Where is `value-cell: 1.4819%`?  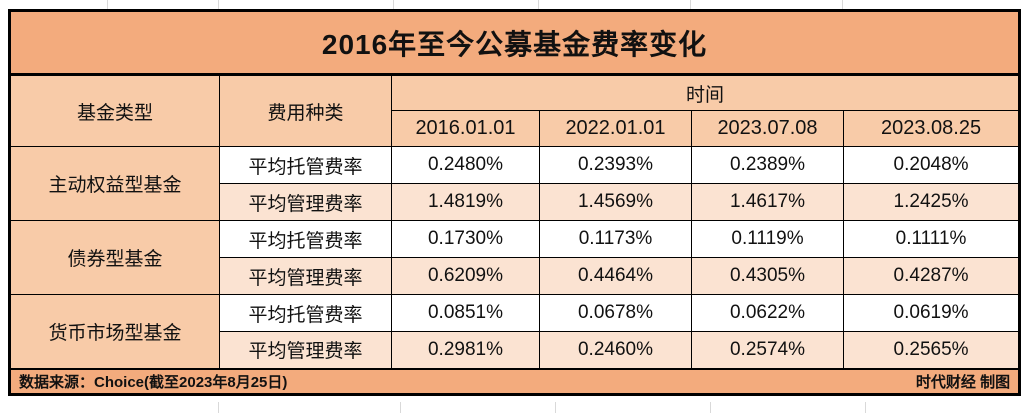 value-cell: 1.4819% is located at coordinates (465, 202).